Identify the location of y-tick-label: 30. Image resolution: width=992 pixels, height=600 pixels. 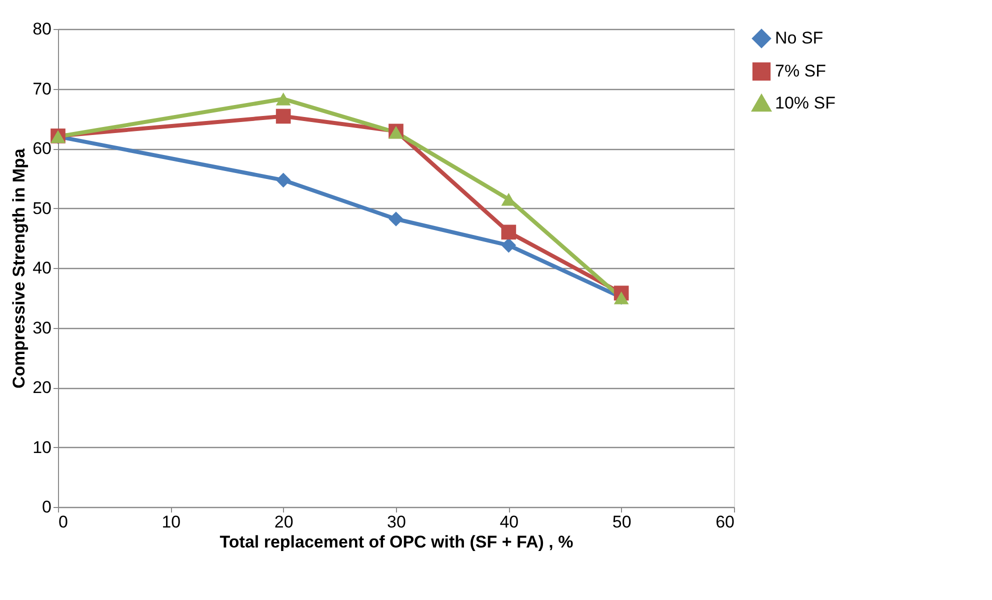
(42, 328).